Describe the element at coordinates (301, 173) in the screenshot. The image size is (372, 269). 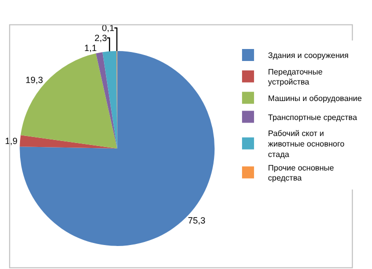
I see `legend-label: Прочие основные средства` at that location.